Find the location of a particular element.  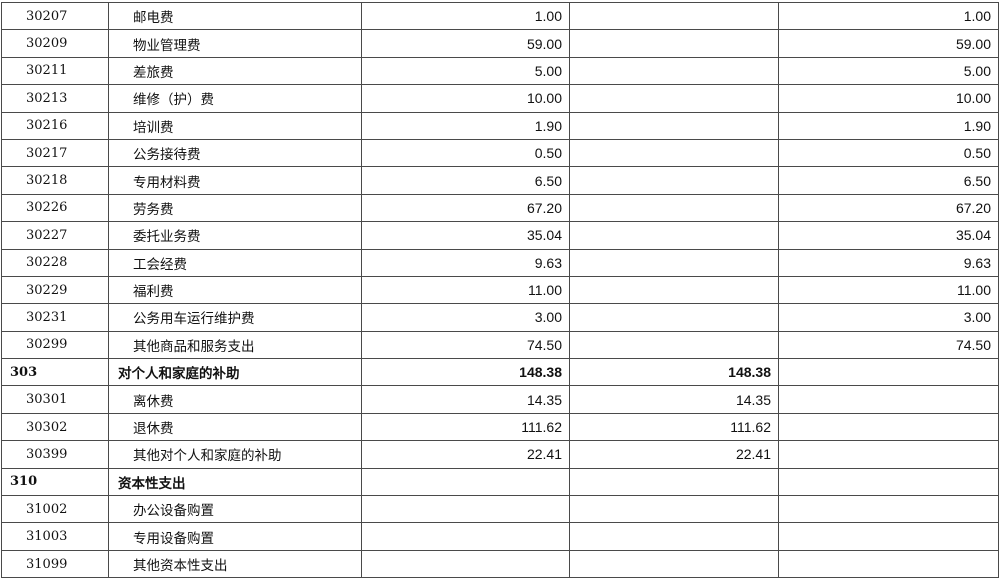

table-row: 30213 维修（护）费 10.00 10.00 is located at coordinates (500, 98).